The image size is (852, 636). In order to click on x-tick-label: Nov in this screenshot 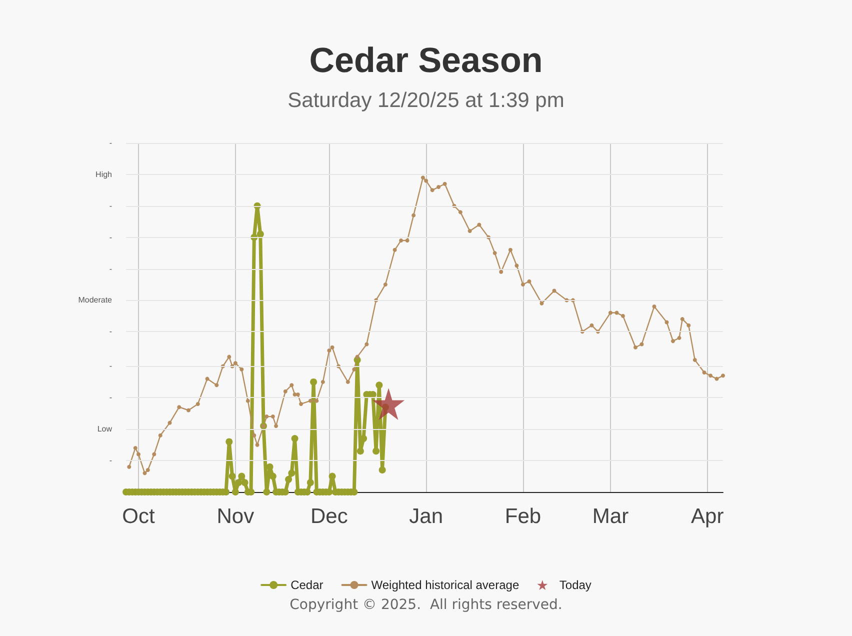, I will do `click(235, 516)`.